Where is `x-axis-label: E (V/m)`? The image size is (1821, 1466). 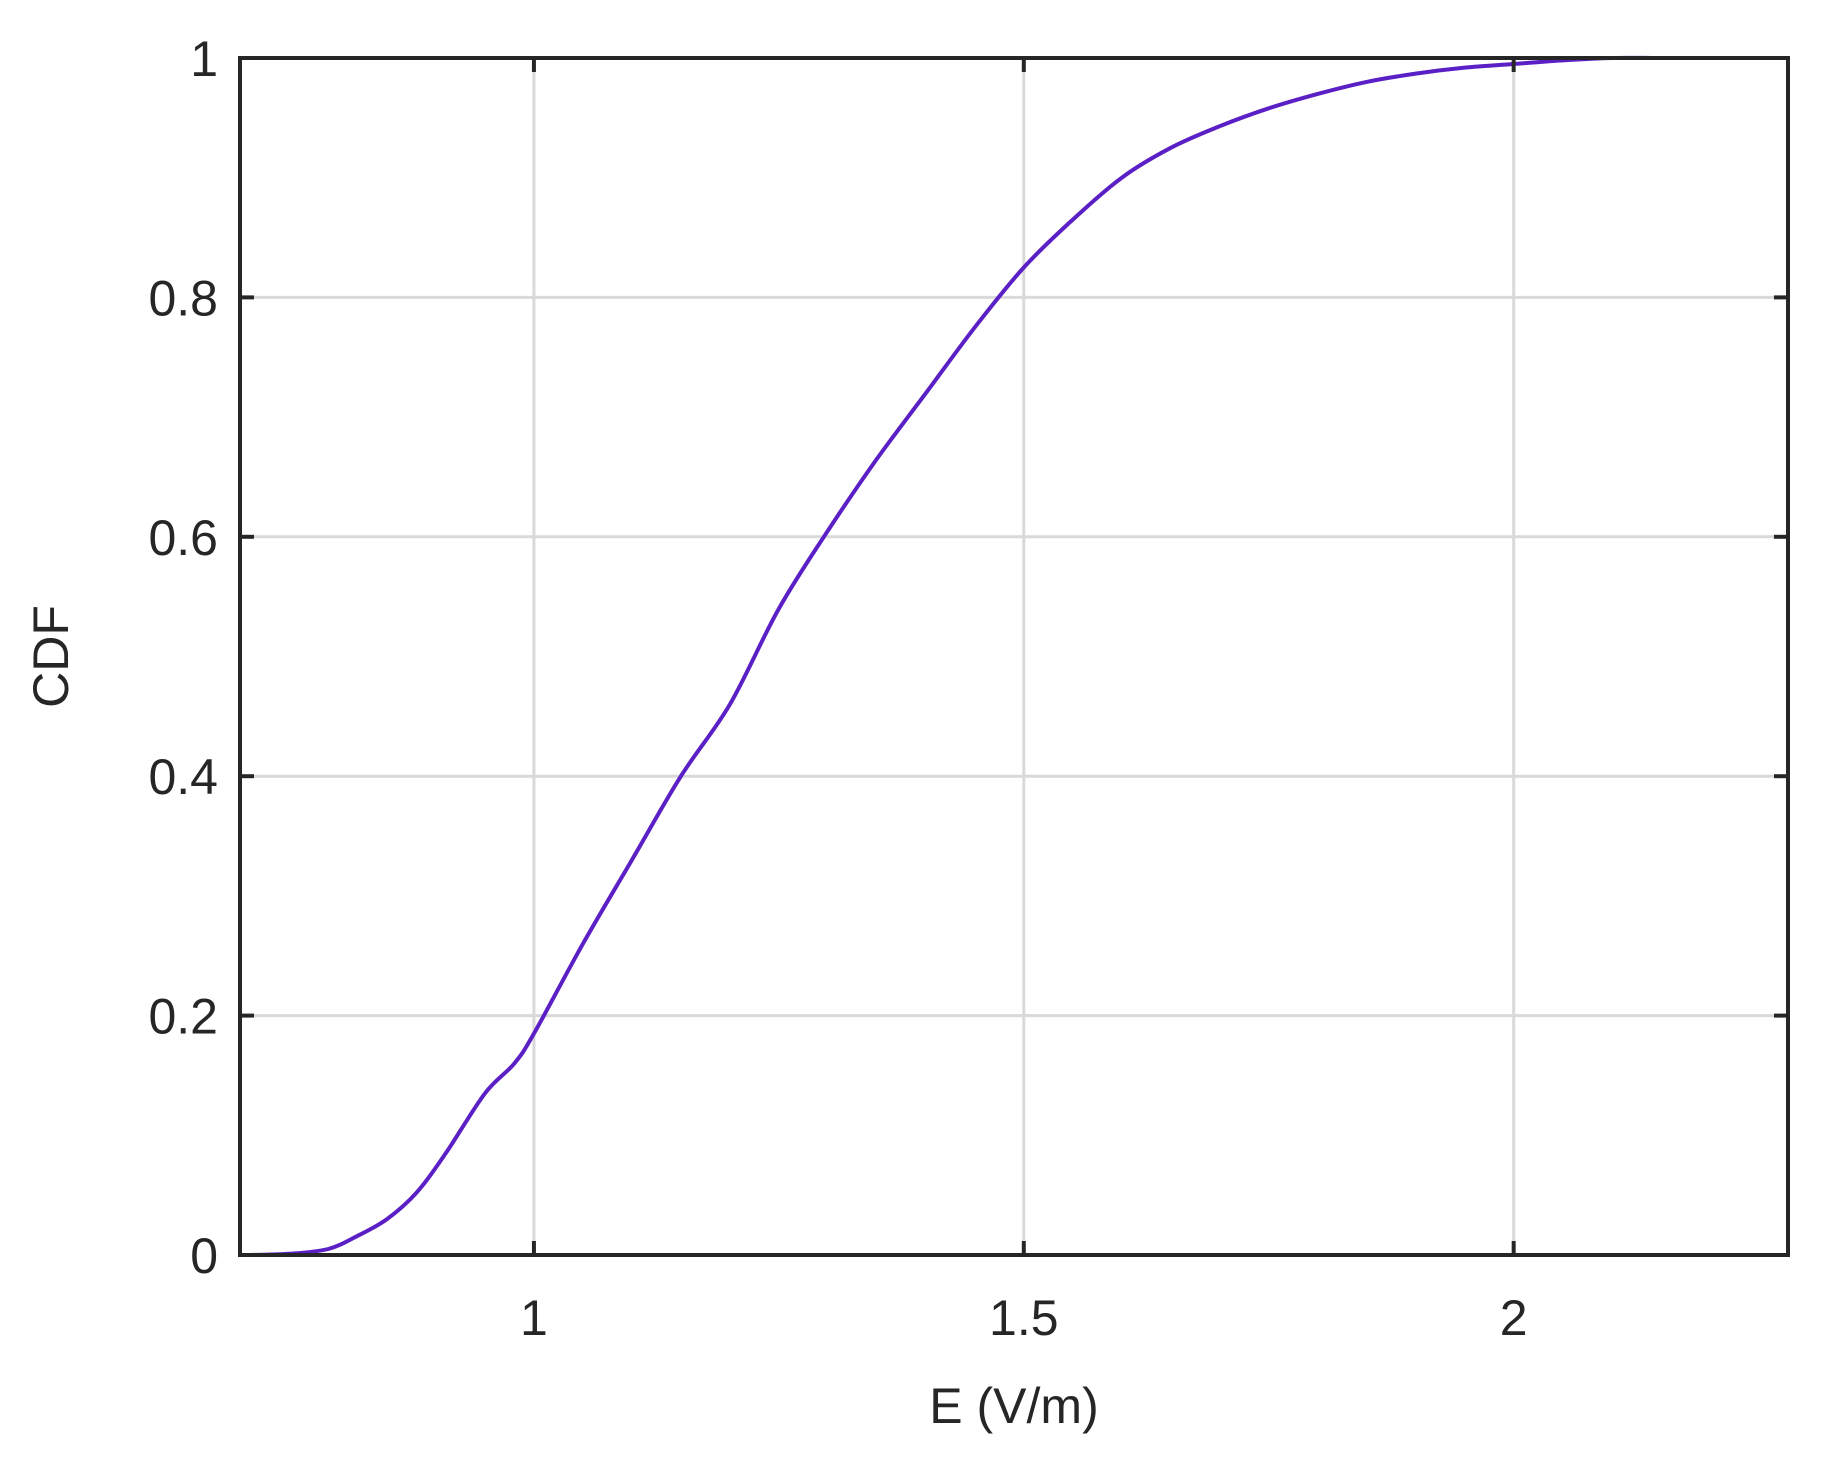
x-axis-label: E (V/m) is located at coordinates (1013, 1406).